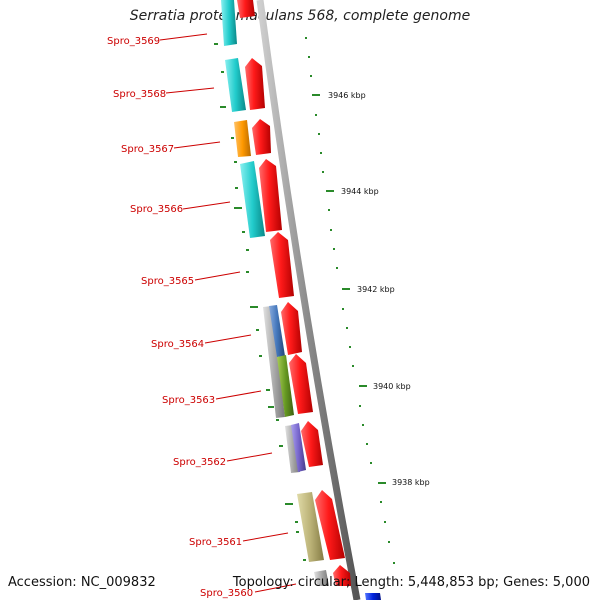  What do you see at coordinates (133, 41) in the screenshot?
I see `gene-label: Spro_3569` at bounding box center [133, 41].